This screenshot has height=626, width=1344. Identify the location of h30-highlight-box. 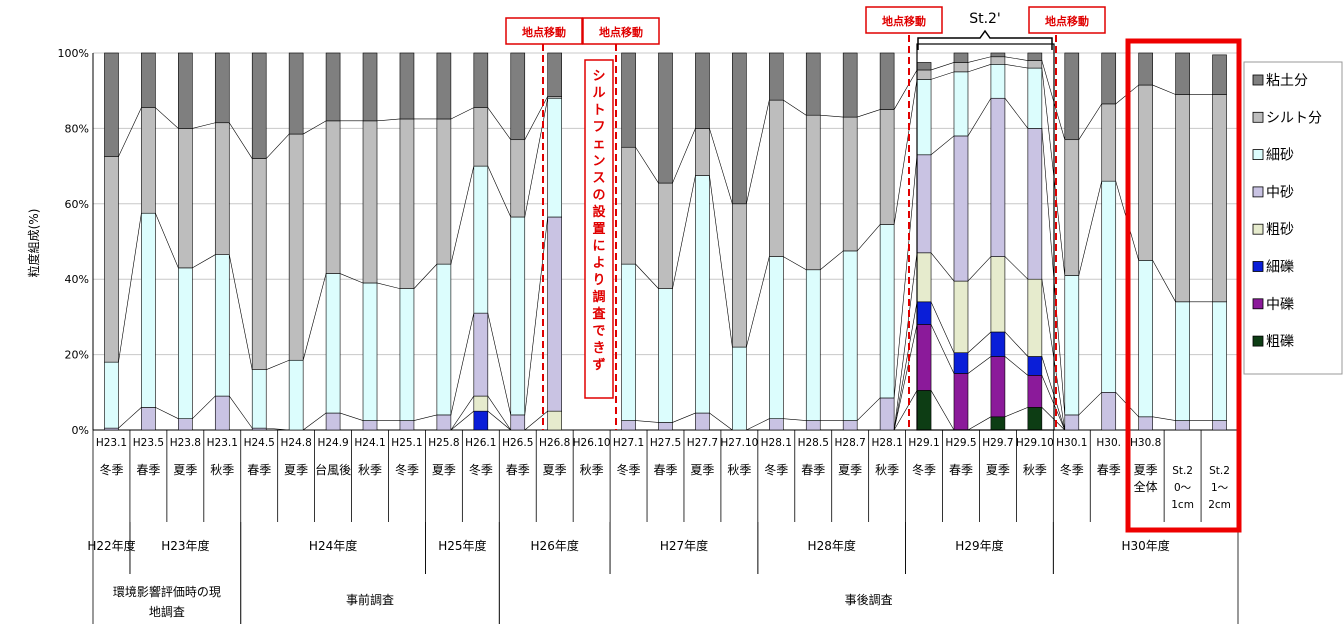
(1183, 285).